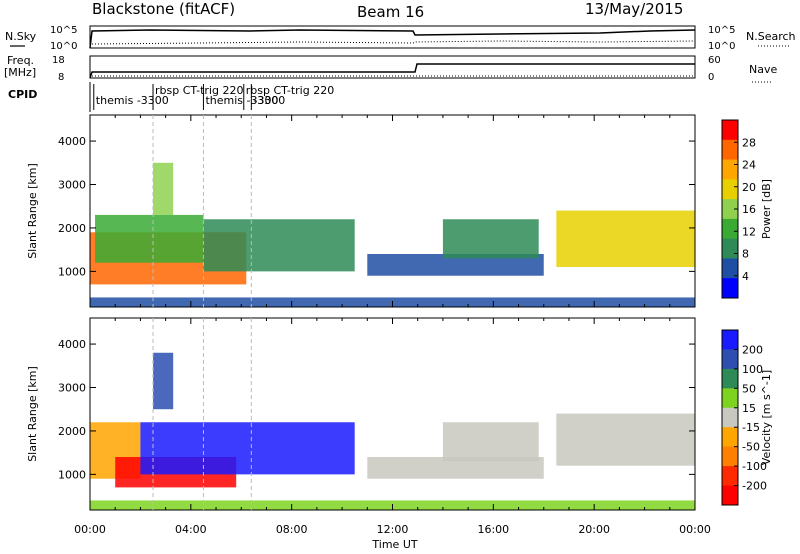 This screenshot has height=554, width=800. I want to click on cpid-text: -3300, so click(269, 100).